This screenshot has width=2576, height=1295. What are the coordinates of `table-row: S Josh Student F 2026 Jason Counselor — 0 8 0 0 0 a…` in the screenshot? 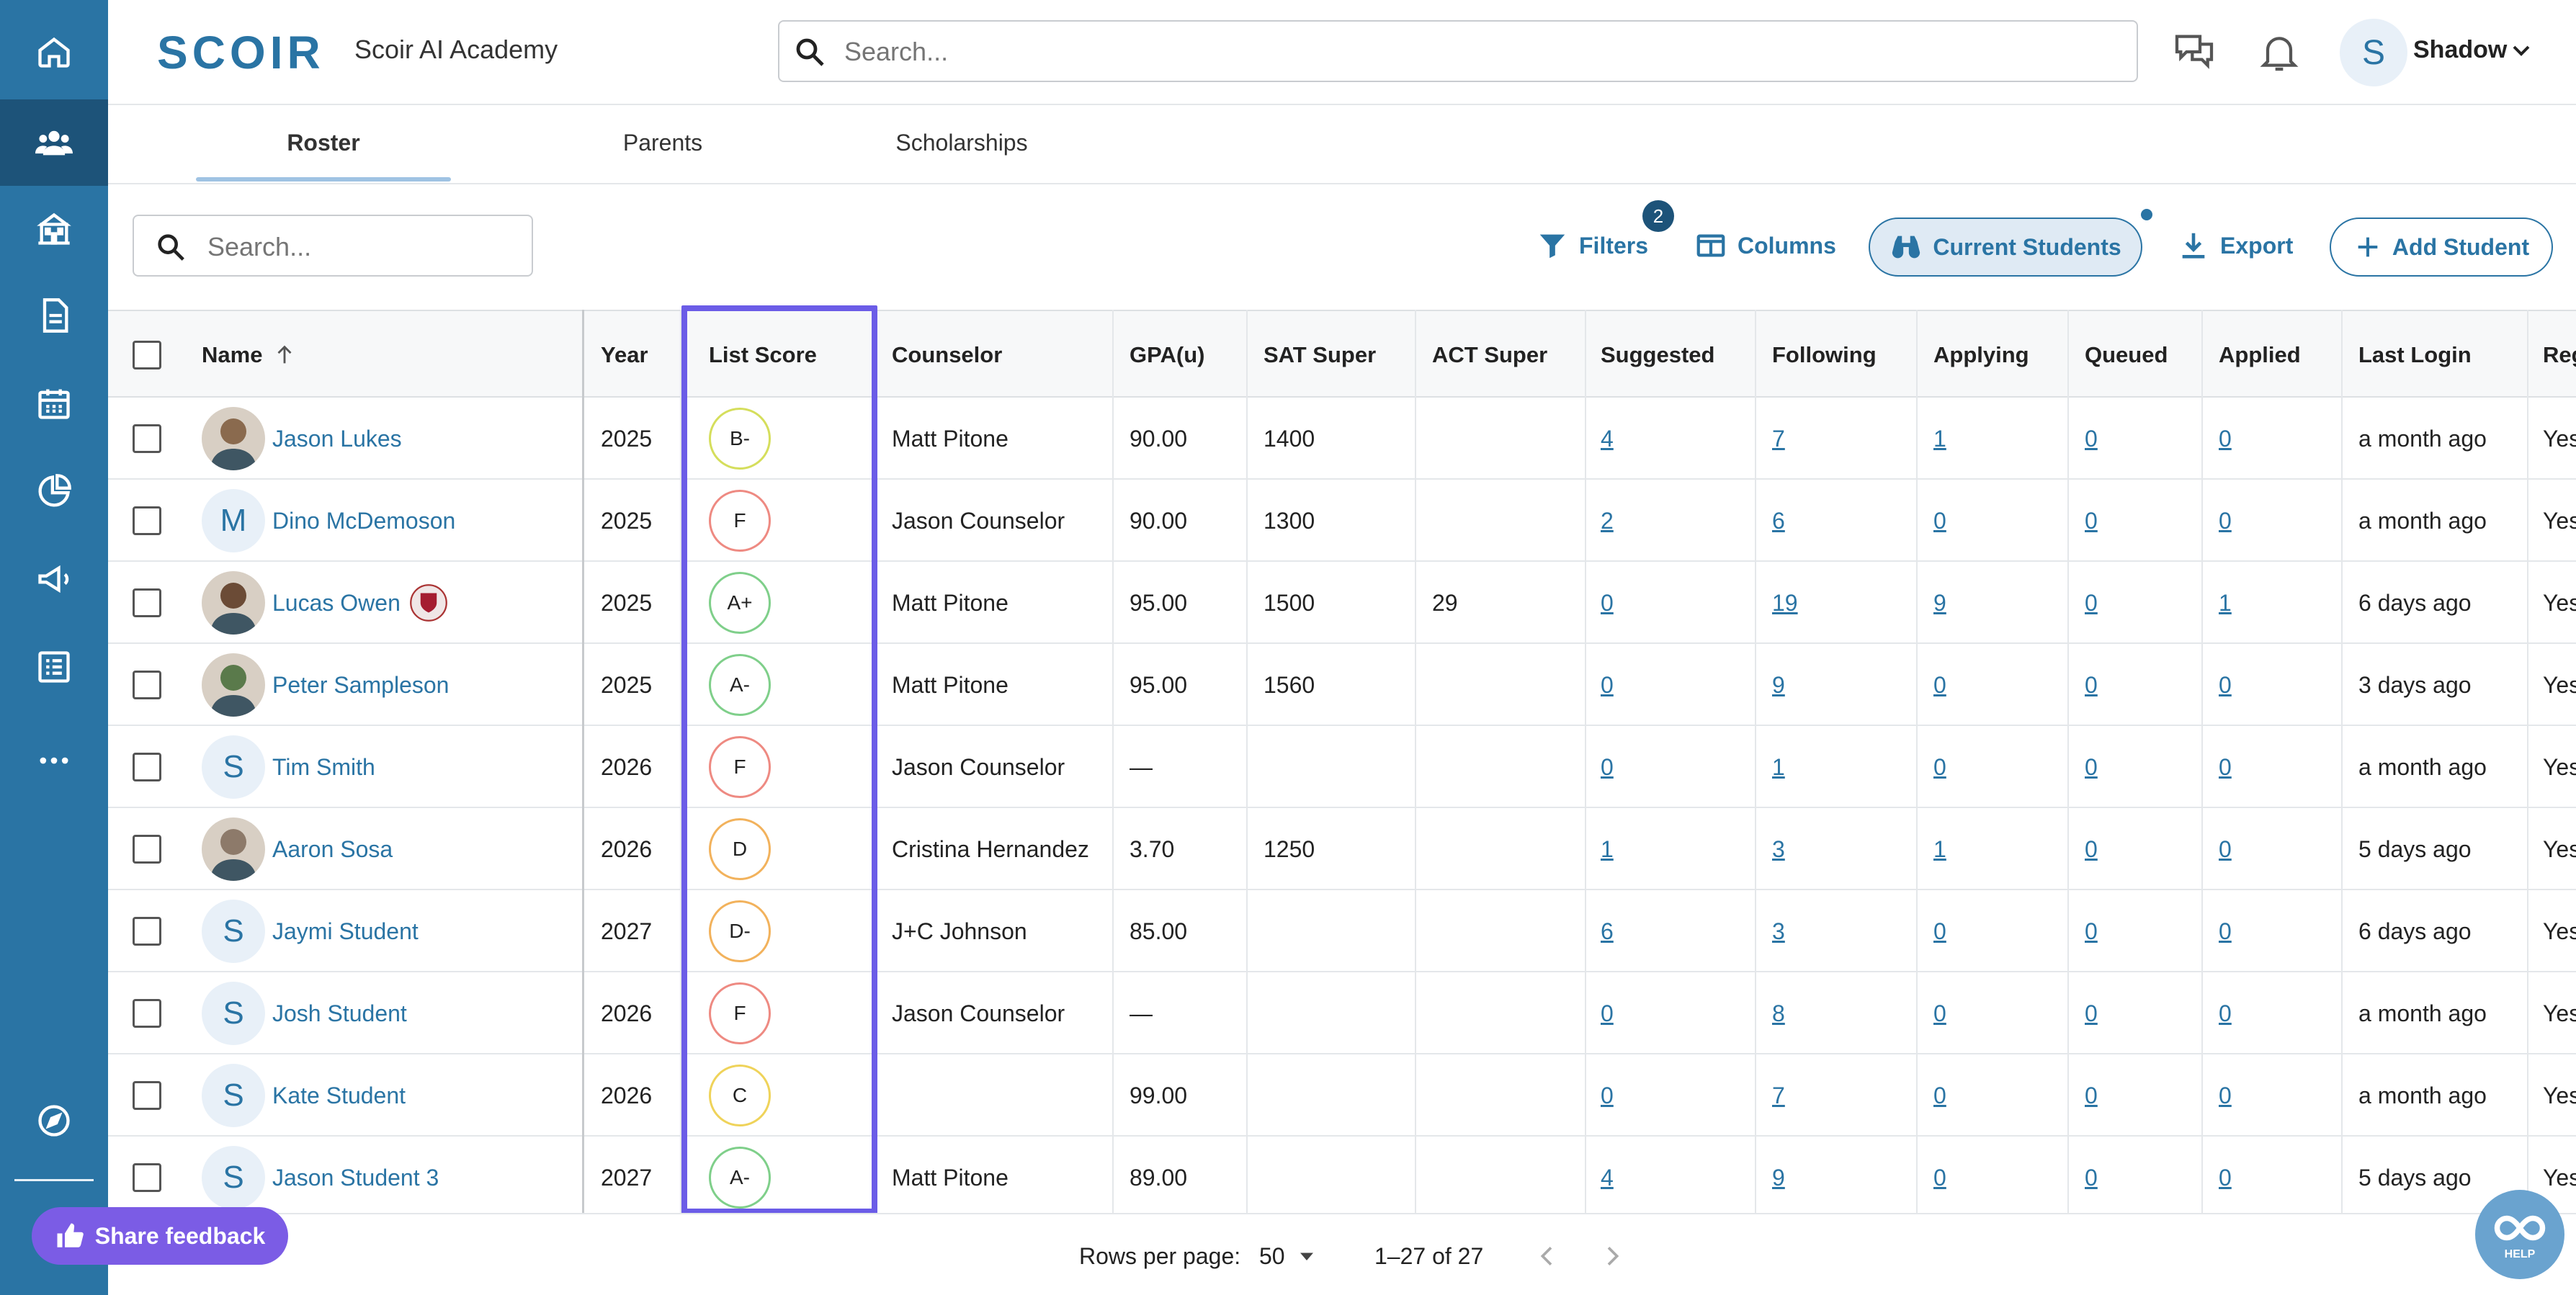 It's located at (1342, 1013).